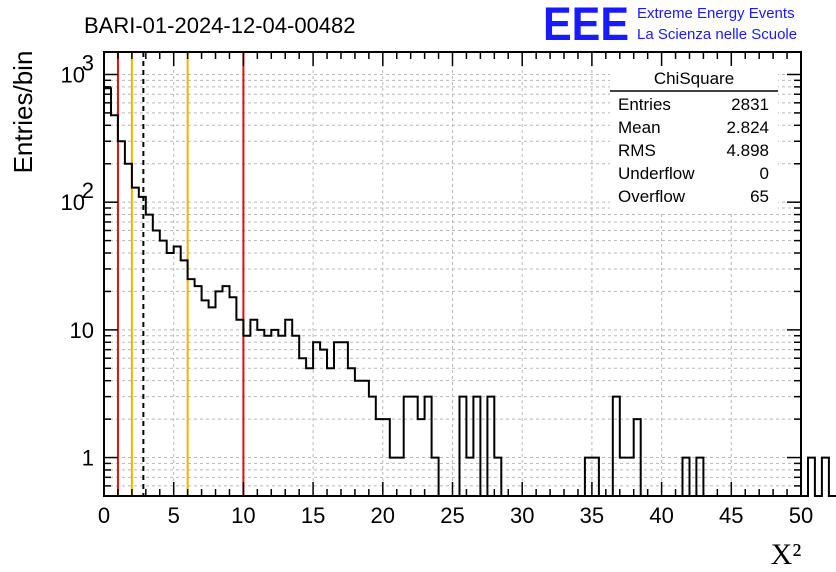  What do you see at coordinates (452, 515) in the screenshot?
I see `x-tick-label: 25` at bounding box center [452, 515].